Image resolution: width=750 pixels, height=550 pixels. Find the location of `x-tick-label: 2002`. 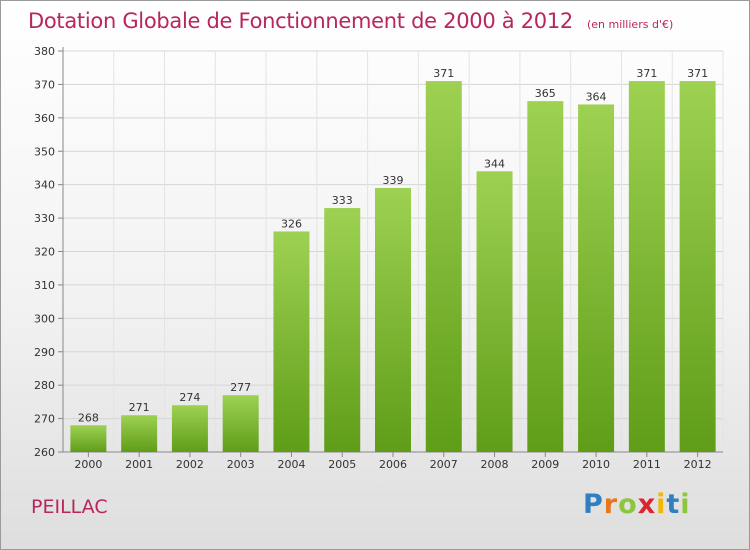

x-tick-label: 2002 is located at coordinates (190, 464).